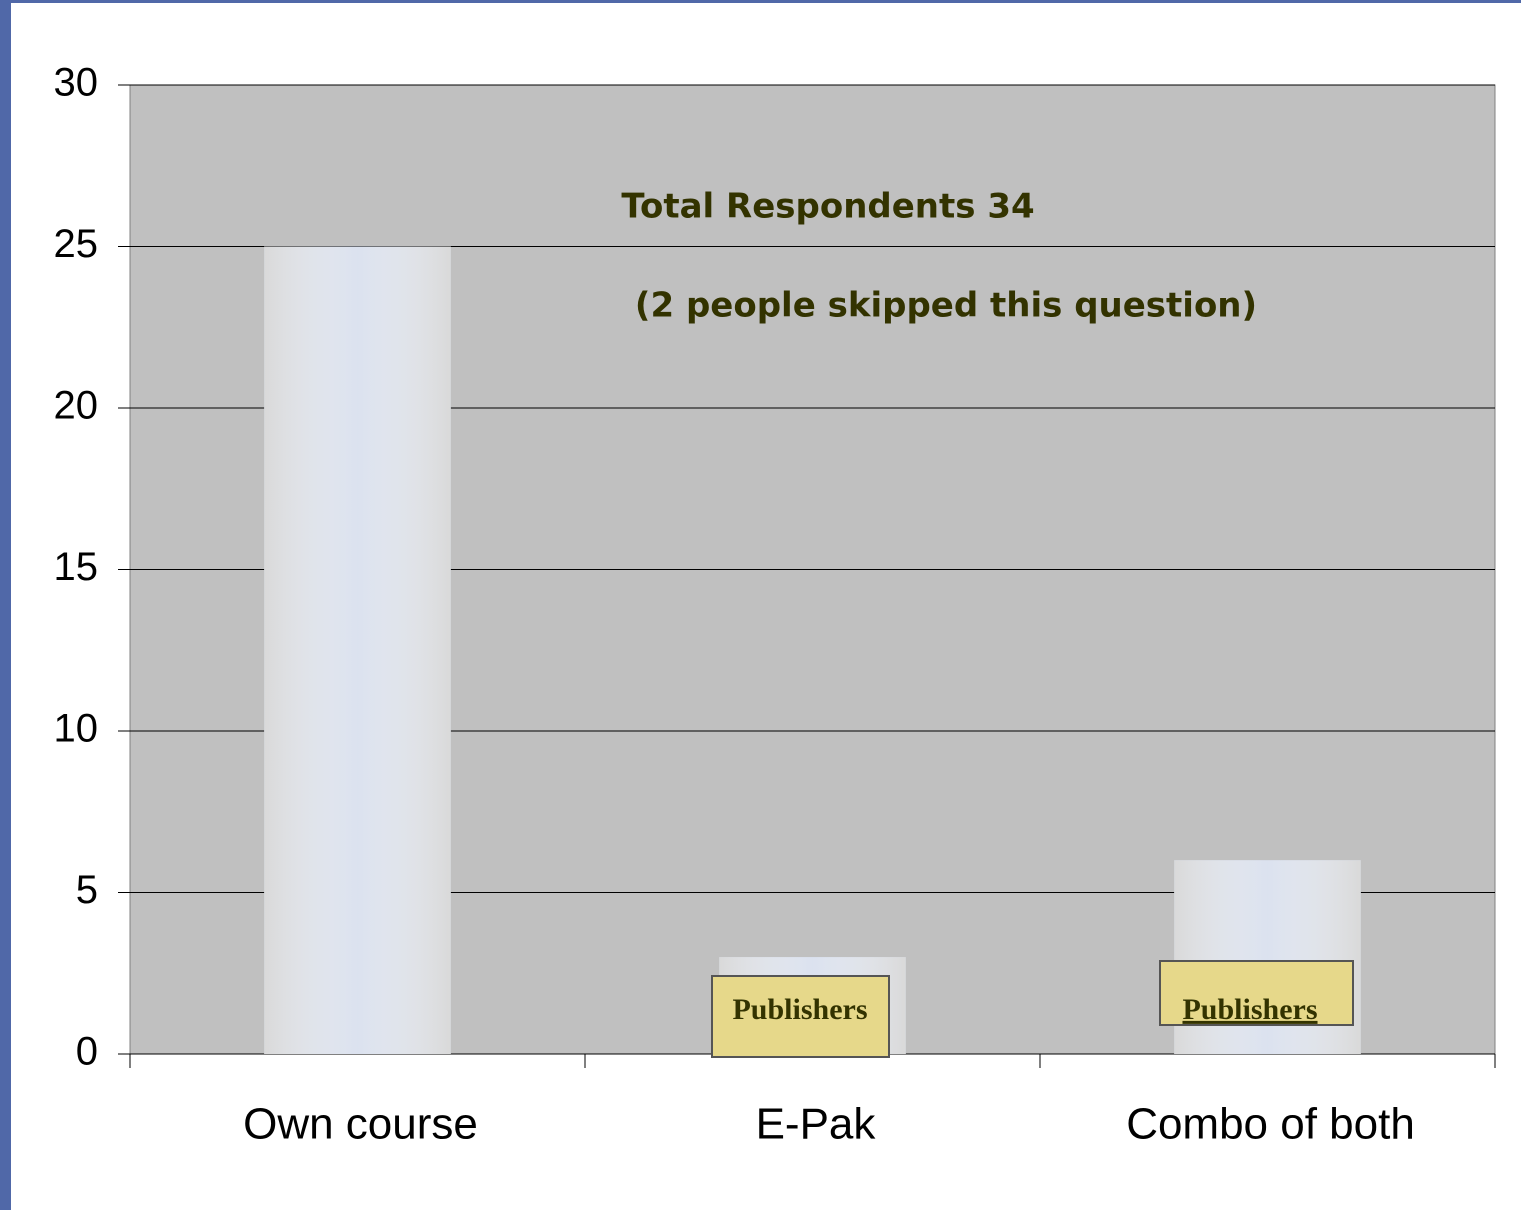 The height and width of the screenshot is (1215, 1521). Describe the element at coordinates (946, 306) in the screenshot. I see `annotation: (2 people skipped this question)` at that location.